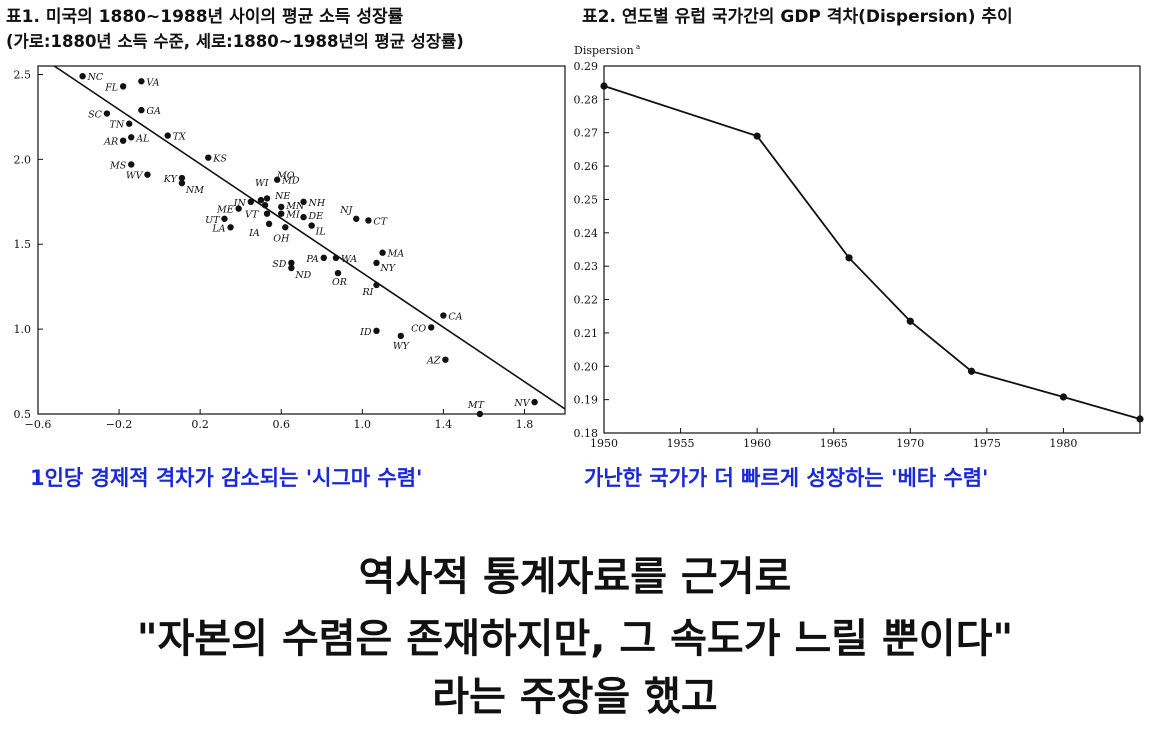 The height and width of the screenshot is (750, 1150). Describe the element at coordinates (123, 140) in the screenshot. I see `chart1-point-ar` at that location.